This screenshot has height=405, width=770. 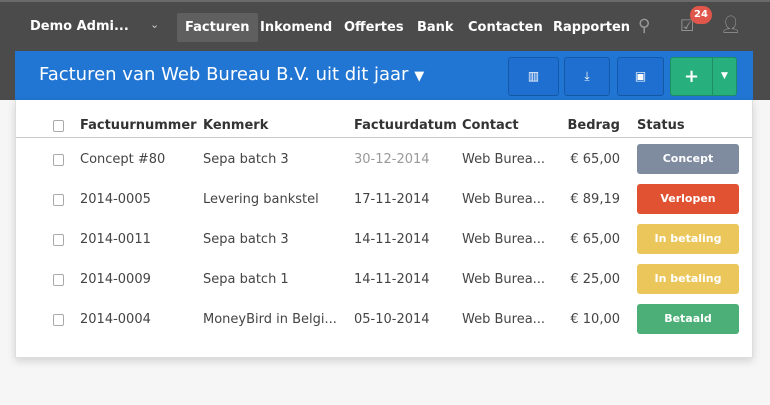 I want to click on nav-contacten: Contacten, so click(x=505, y=27).